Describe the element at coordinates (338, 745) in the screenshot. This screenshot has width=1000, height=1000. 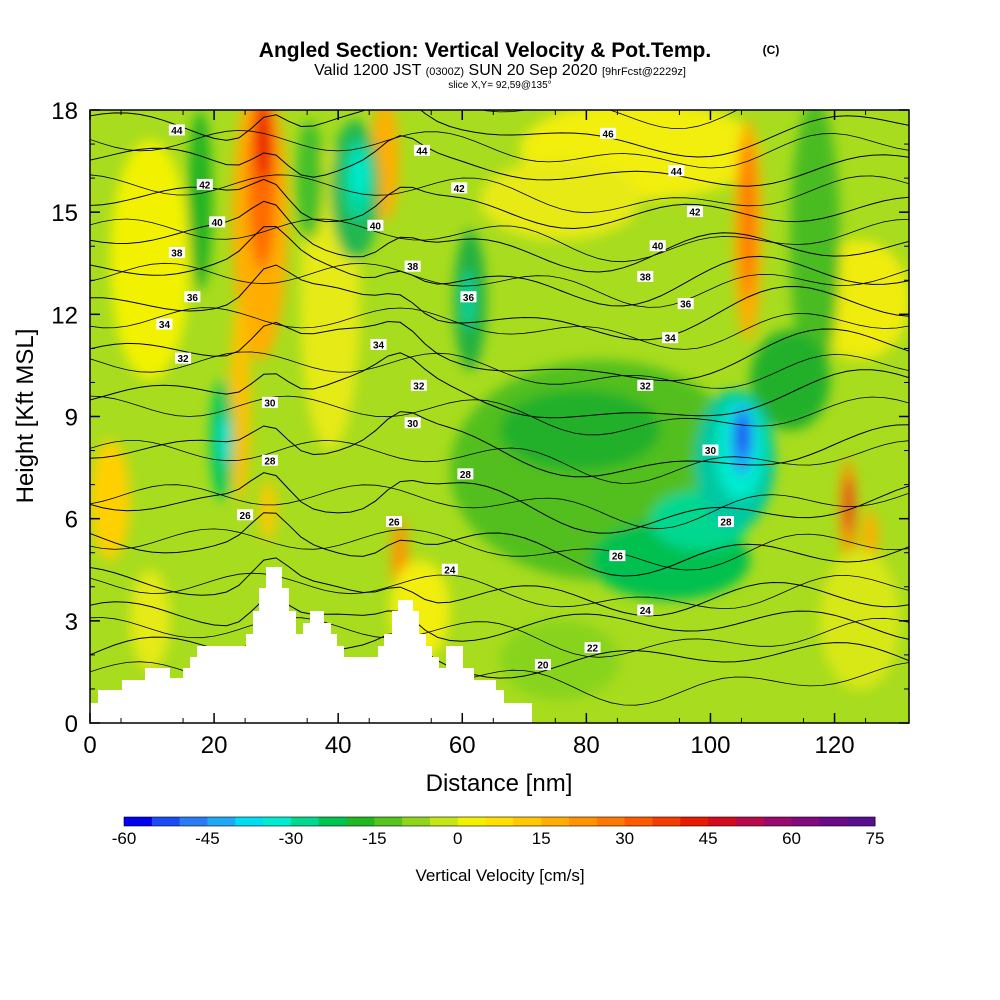
I see `x-tick-label: 40` at that location.